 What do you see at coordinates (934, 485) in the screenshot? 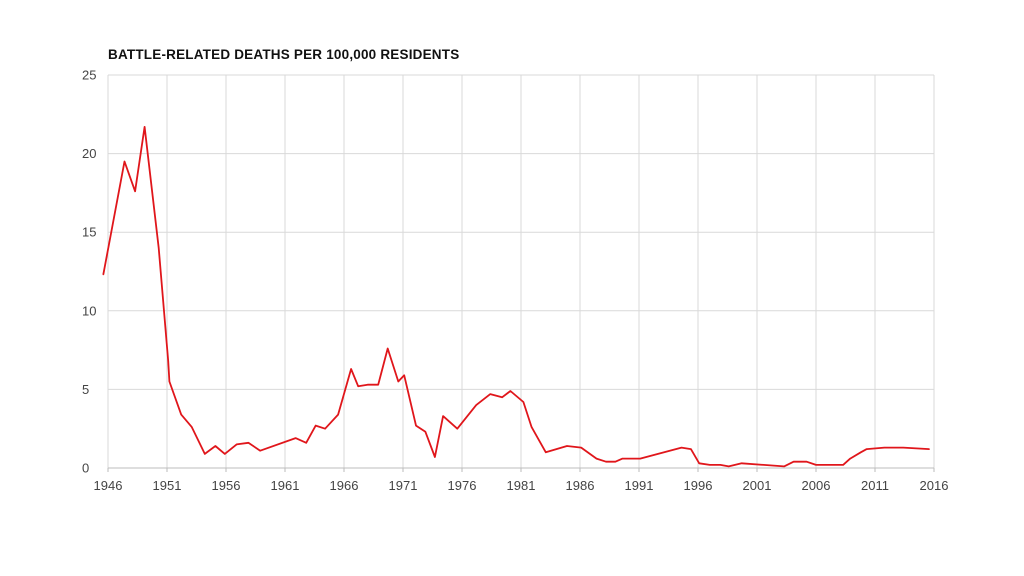
I see `x-tick-label: 2016` at bounding box center [934, 485].